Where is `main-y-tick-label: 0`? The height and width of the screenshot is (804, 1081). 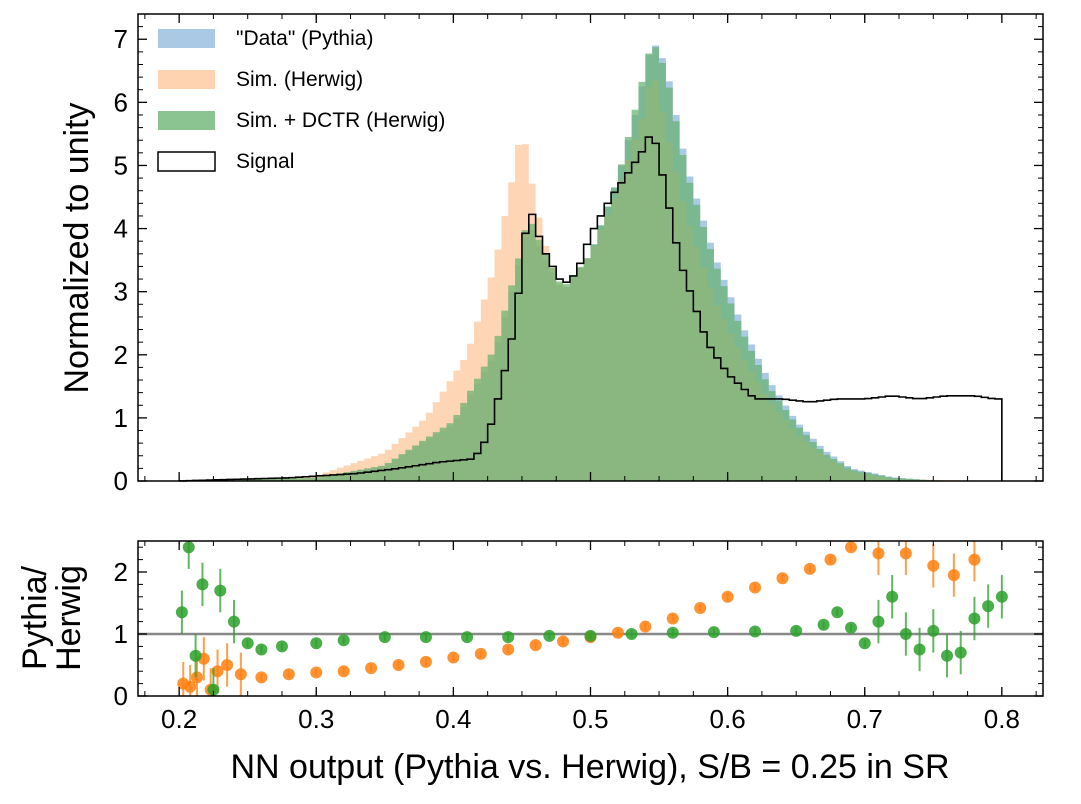
main-y-tick-label: 0 is located at coordinates (121, 481).